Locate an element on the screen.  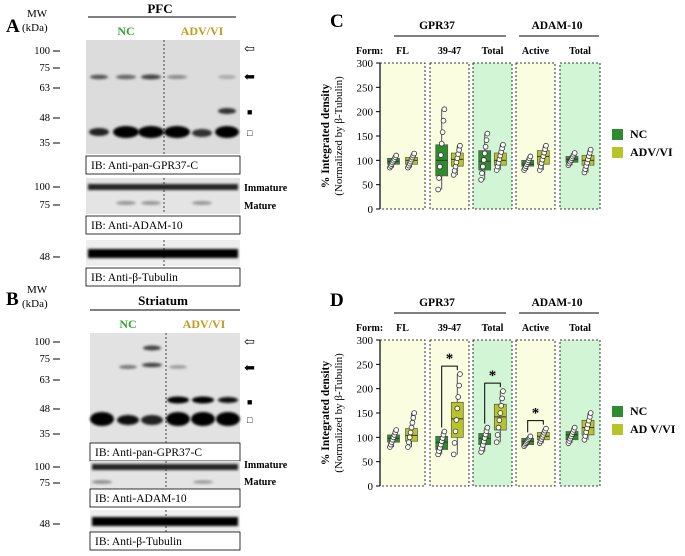
panel-d-letter: D is located at coordinates (337, 300).